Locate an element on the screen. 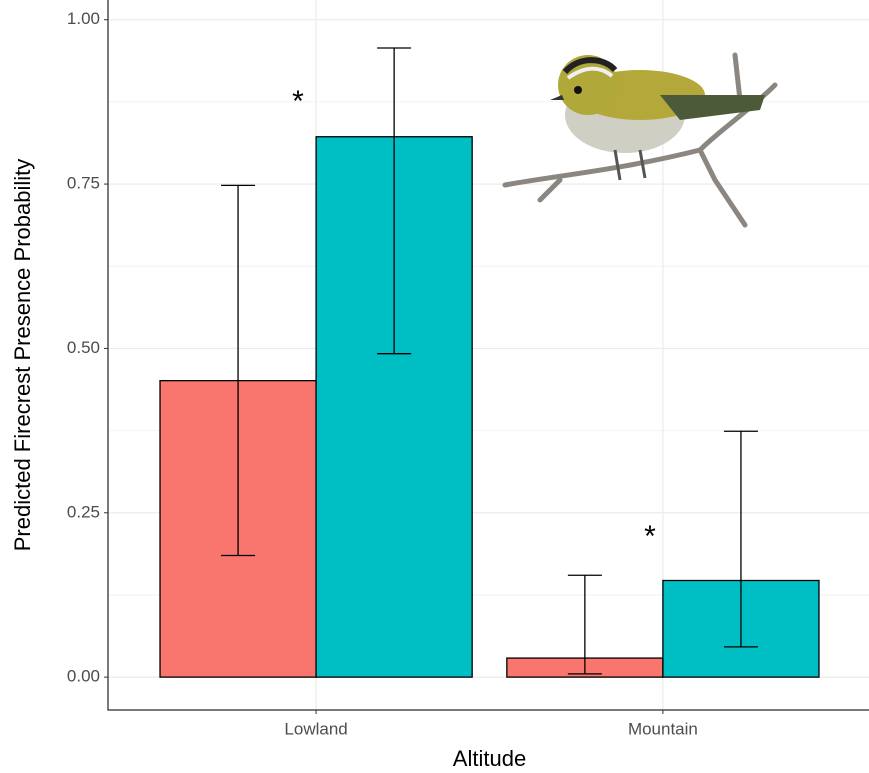  x-tick-label: Mountain is located at coordinates (663, 728).